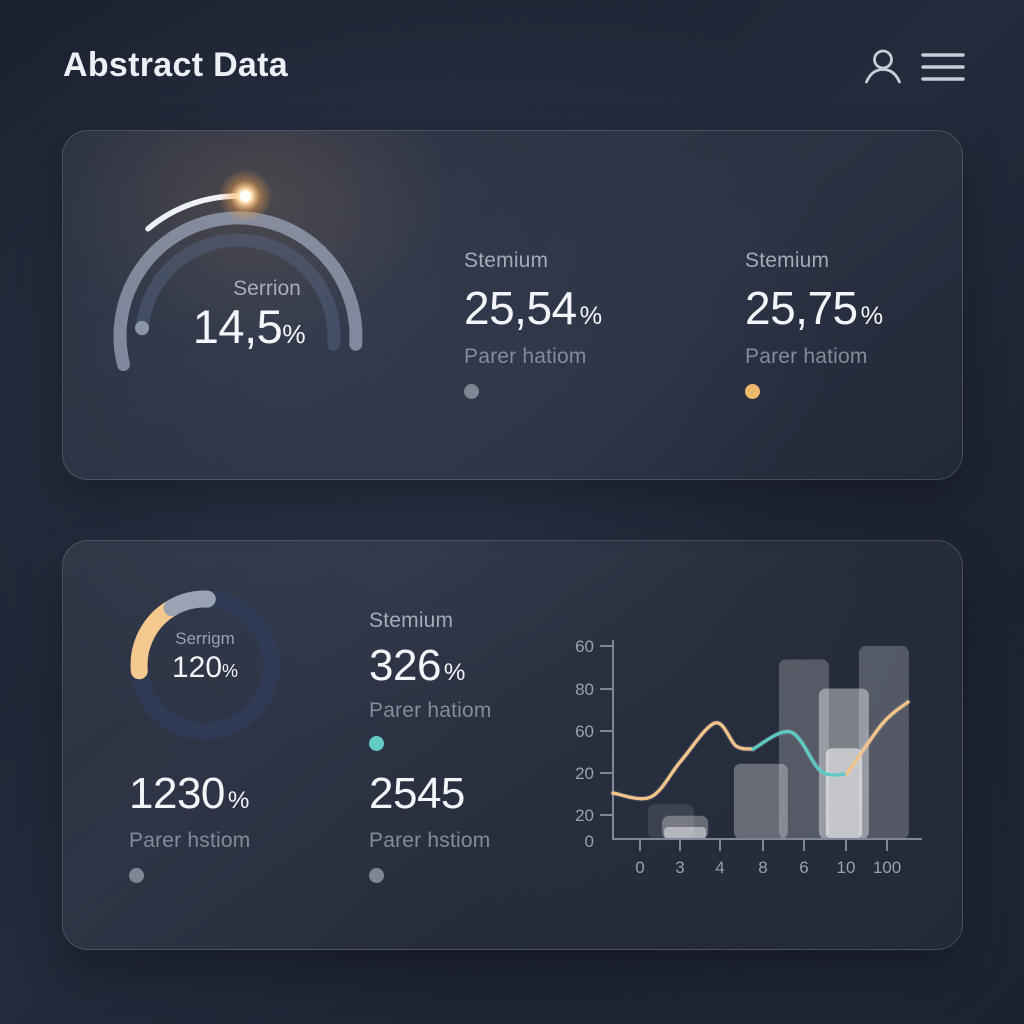  I want to click on donut-value: 120%, so click(205, 667).